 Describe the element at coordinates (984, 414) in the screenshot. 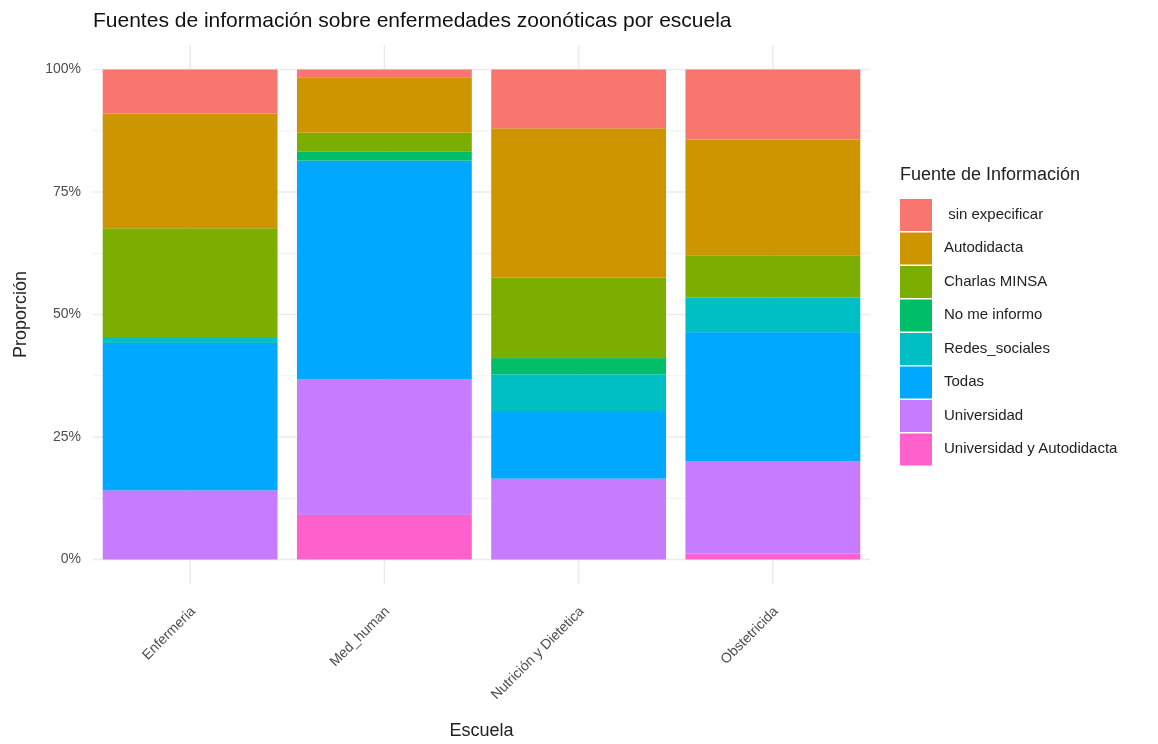

I see `legend-label: Universidad` at that location.